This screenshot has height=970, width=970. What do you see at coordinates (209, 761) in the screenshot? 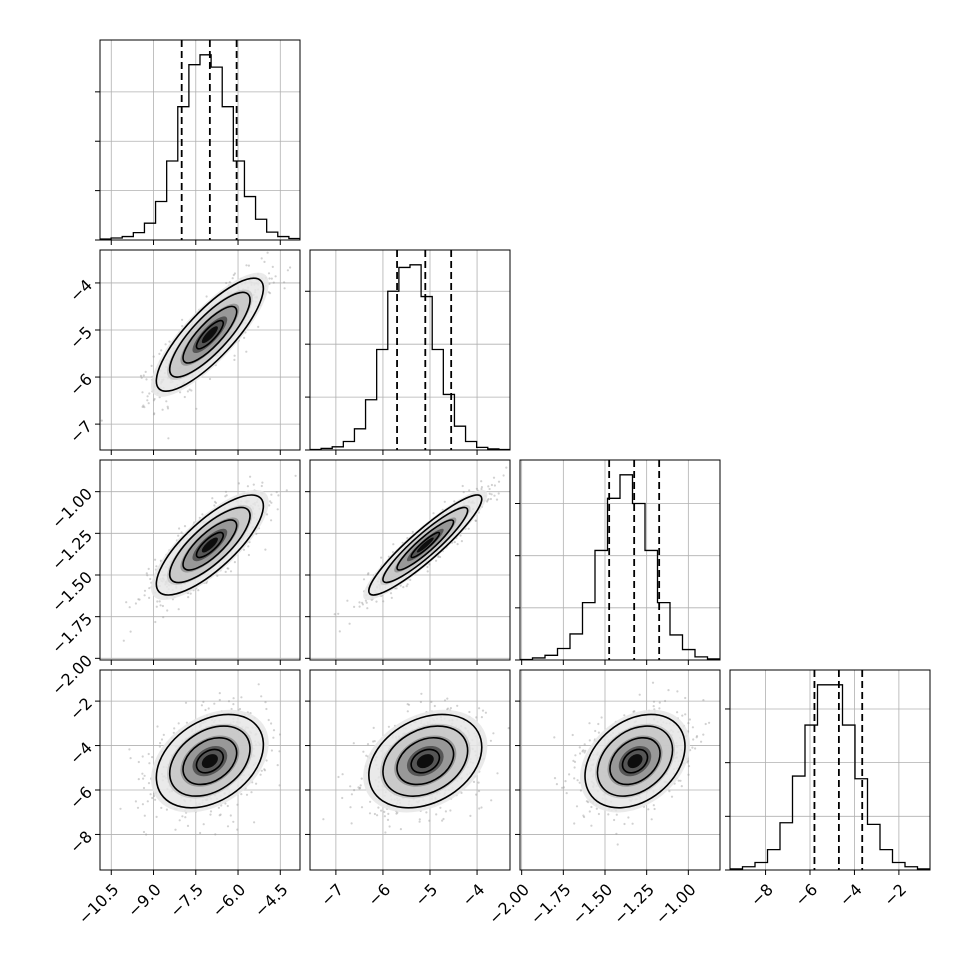
I see `density-shade` at bounding box center [209, 761].